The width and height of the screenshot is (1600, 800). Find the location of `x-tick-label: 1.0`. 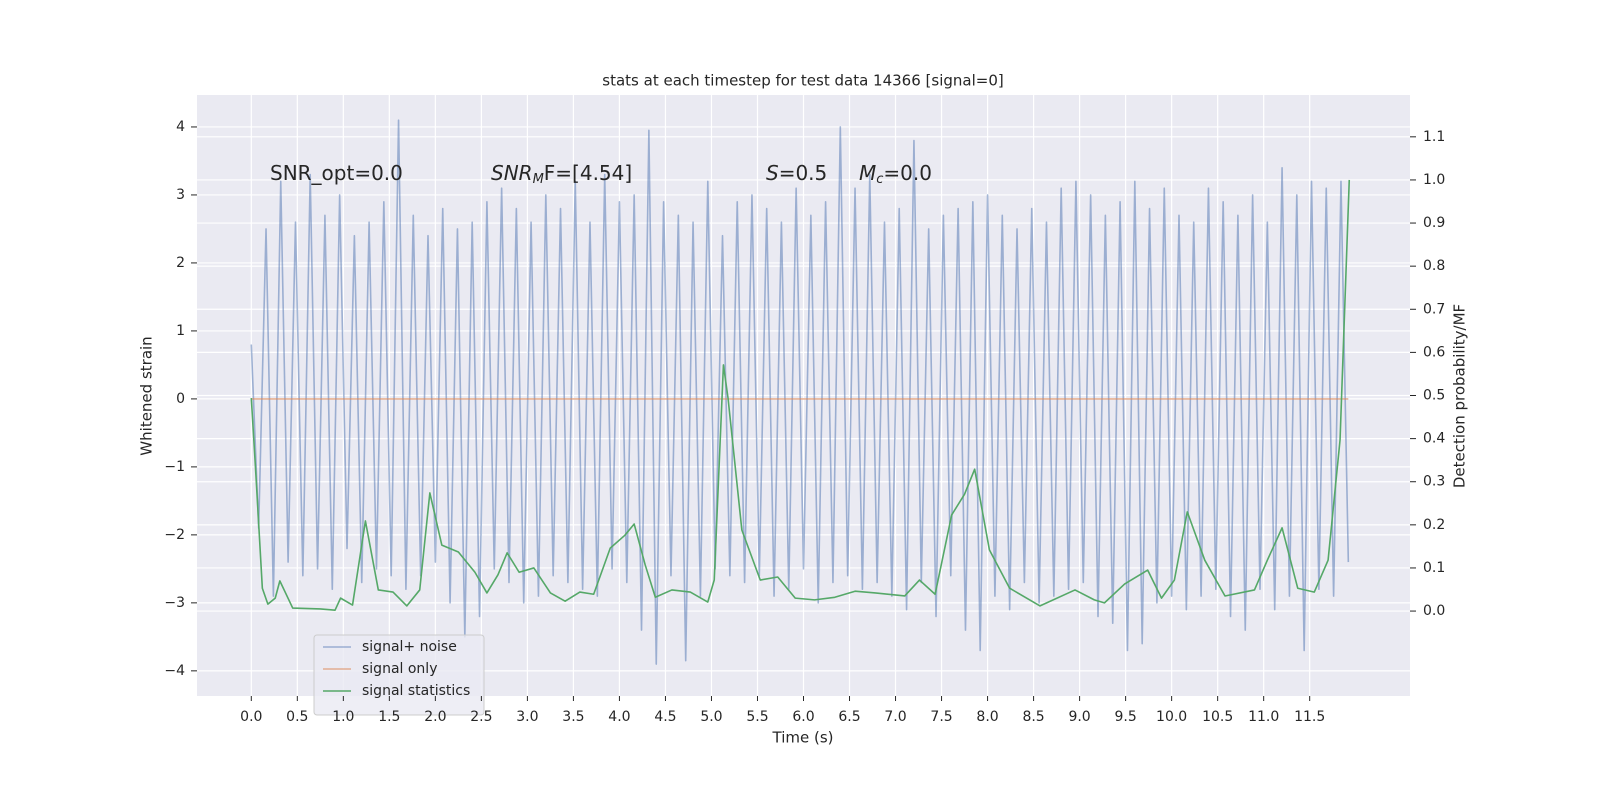

x-tick-label: 1.0 is located at coordinates (343, 717).